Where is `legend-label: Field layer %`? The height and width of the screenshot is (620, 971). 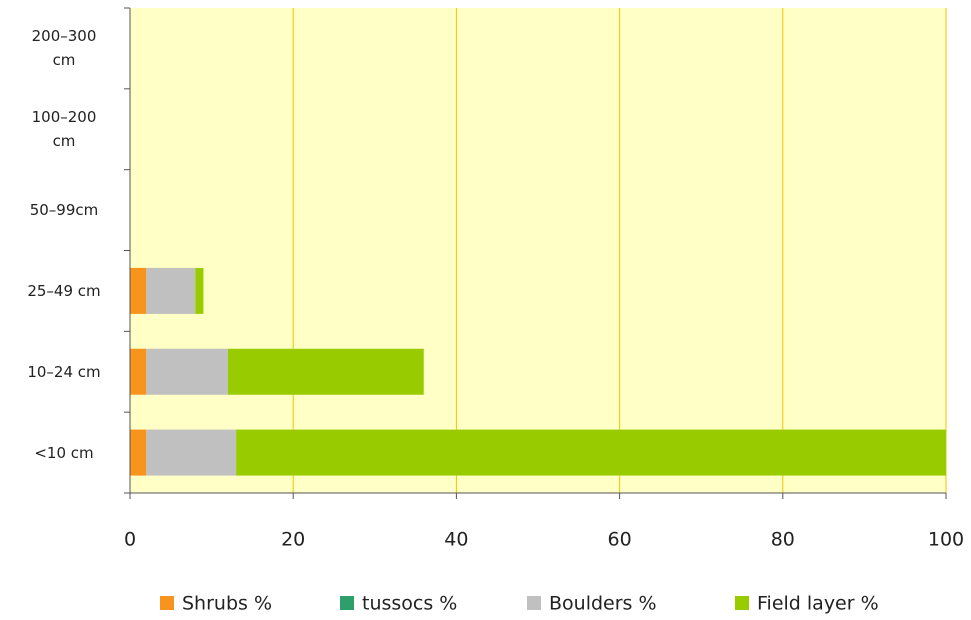 legend-label: Field layer % is located at coordinates (818, 604).